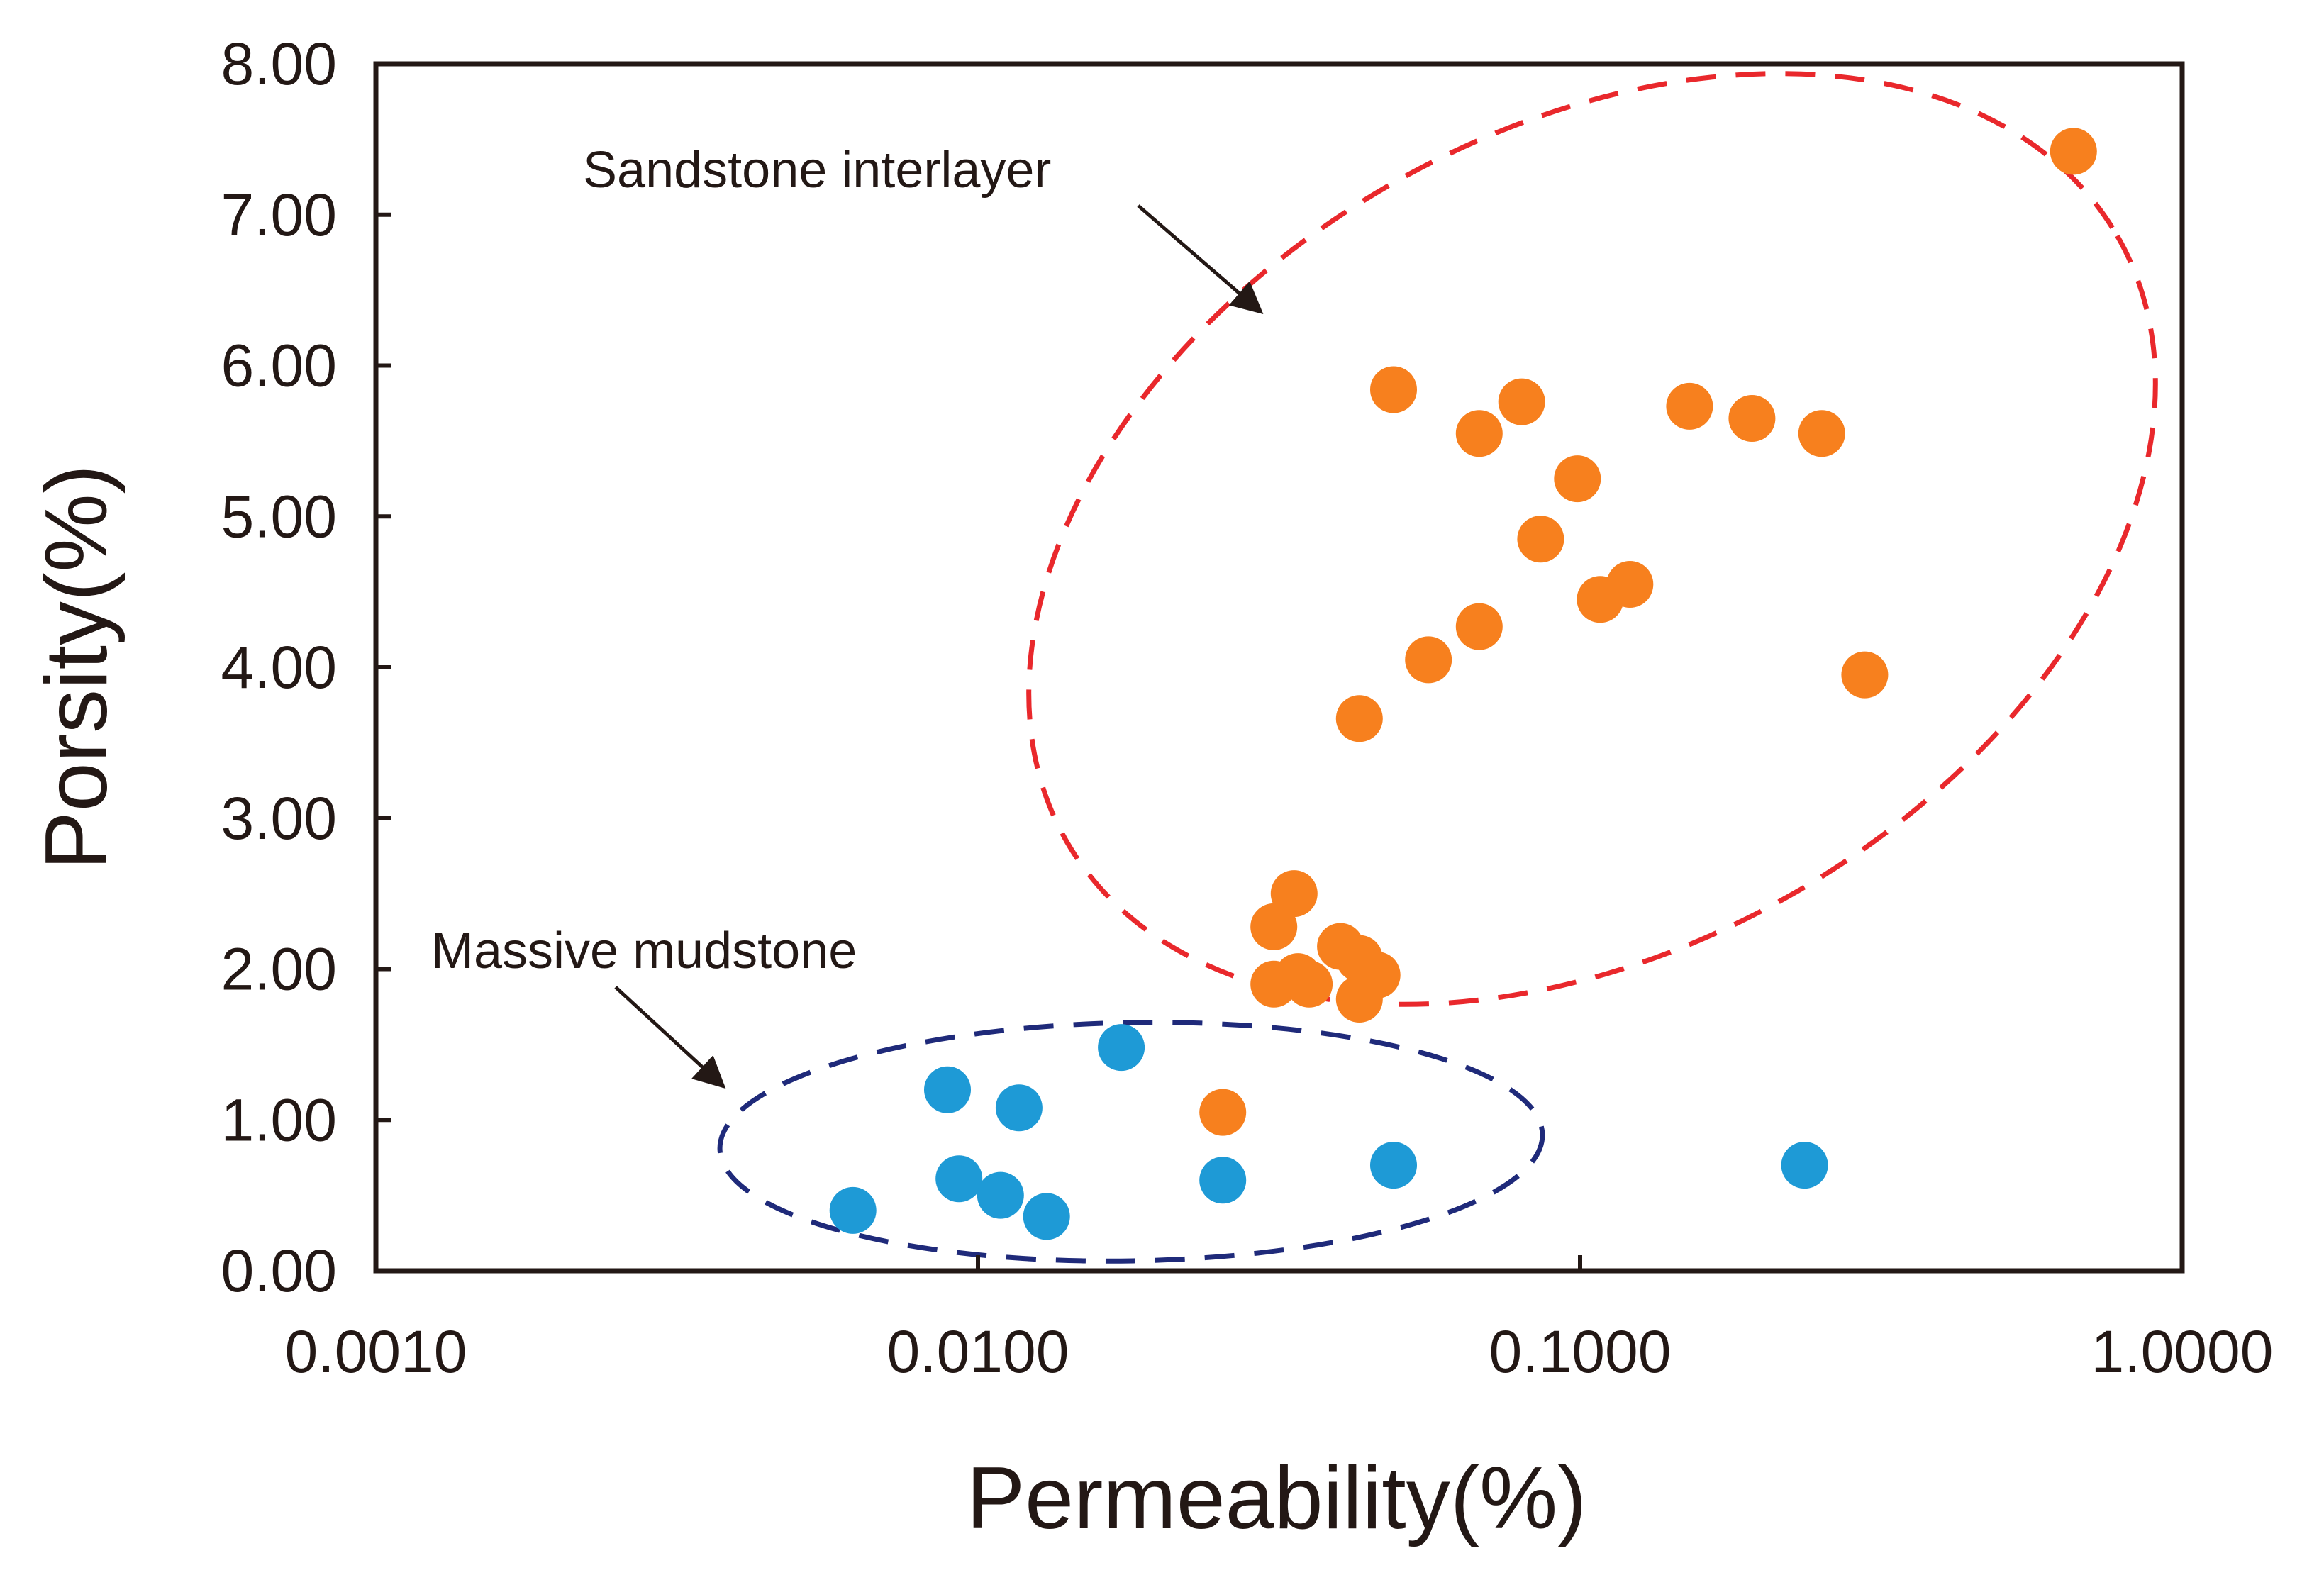 This screenshot has height=1575, width=2324. What do you see at coordinates (279, 215) in the screenshot?
I see `y-tick-label: 7.00` at bounding box center [279, 215].